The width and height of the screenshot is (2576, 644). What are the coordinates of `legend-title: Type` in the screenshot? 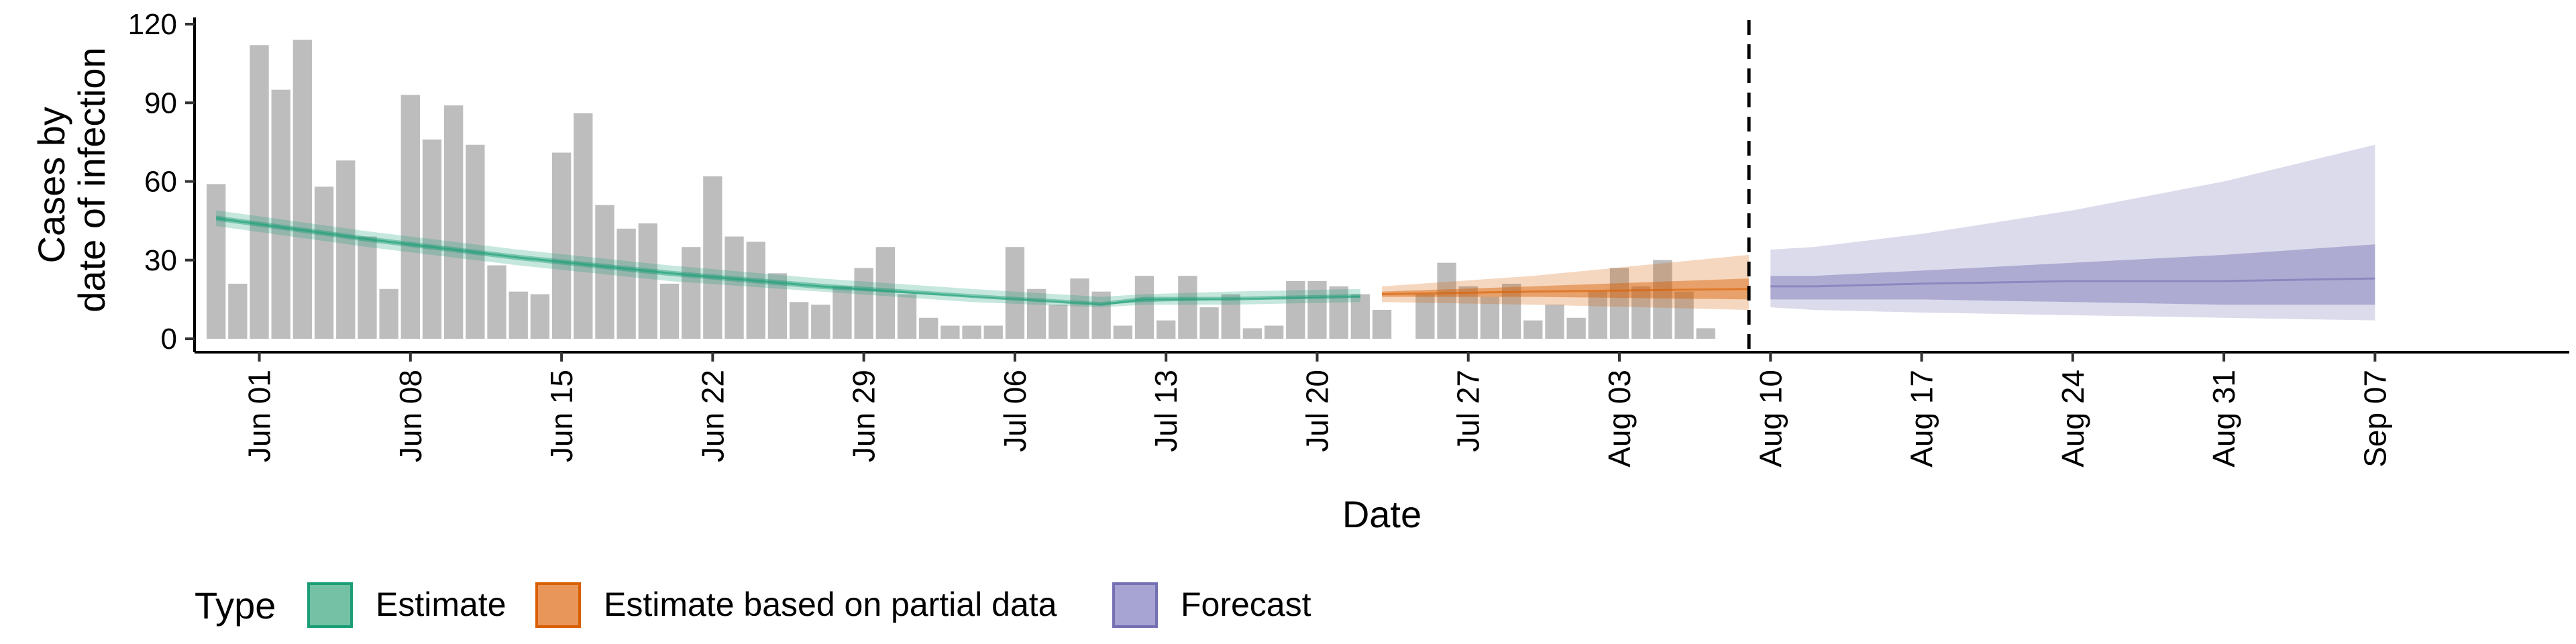 It's located at (235, 605).